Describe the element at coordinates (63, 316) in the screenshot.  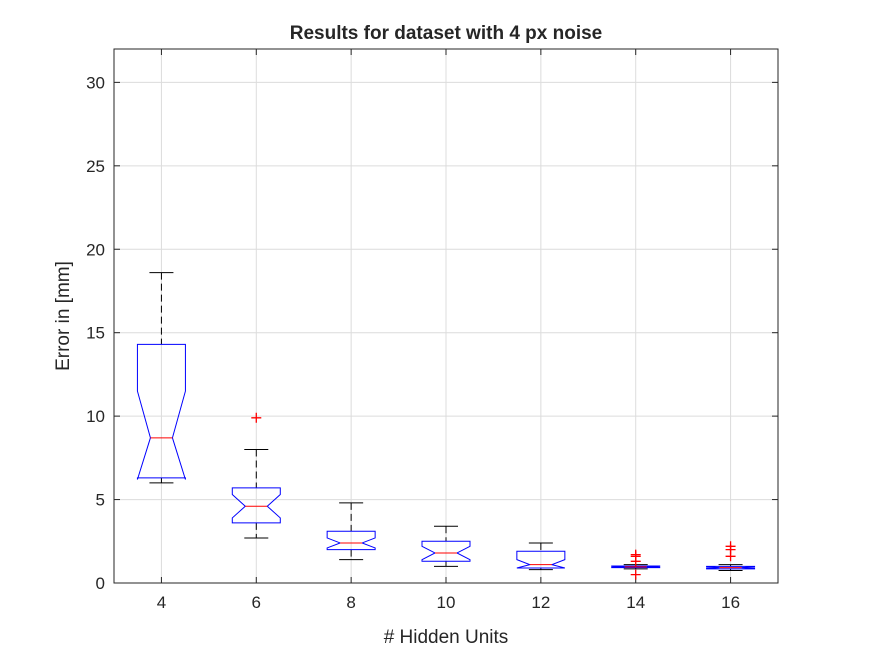
I see `y-axis-label: Error in [mm]` at that location.